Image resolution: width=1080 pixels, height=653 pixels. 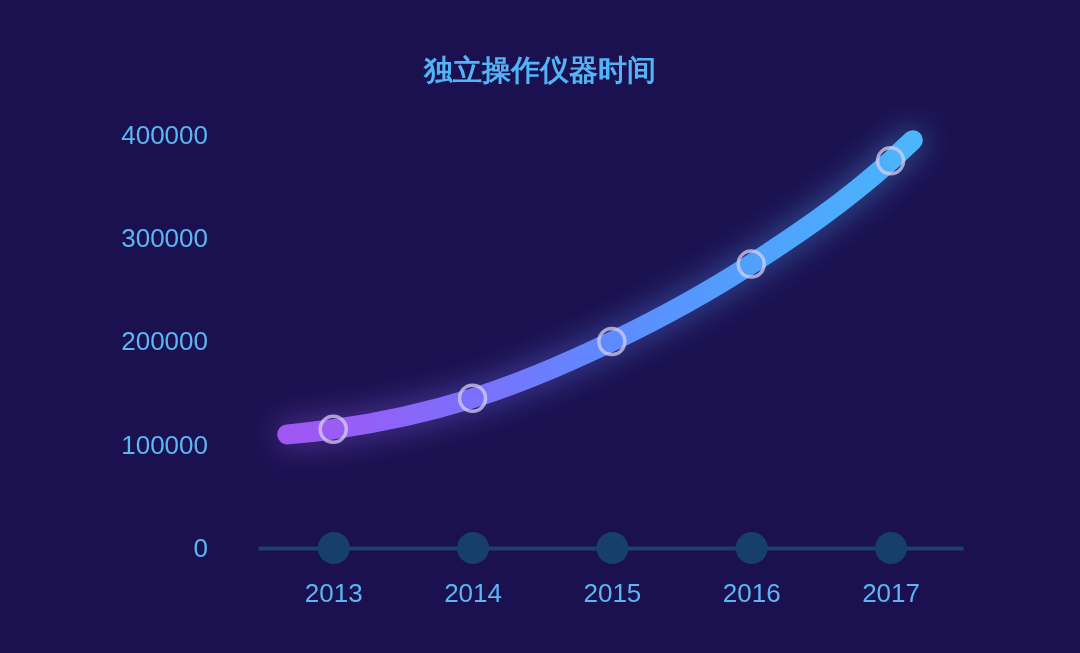 What do you see at coordinates (164, 238) in the screenshot?
I see `y-tick-label: 300000` at bounding box center [164, 238].